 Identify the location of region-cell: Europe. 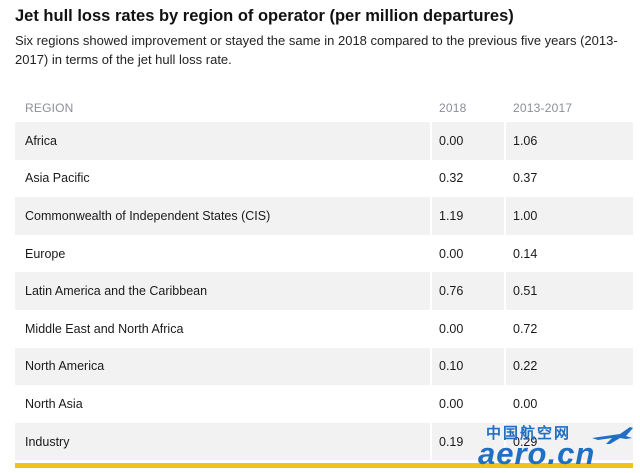
(45, 253).